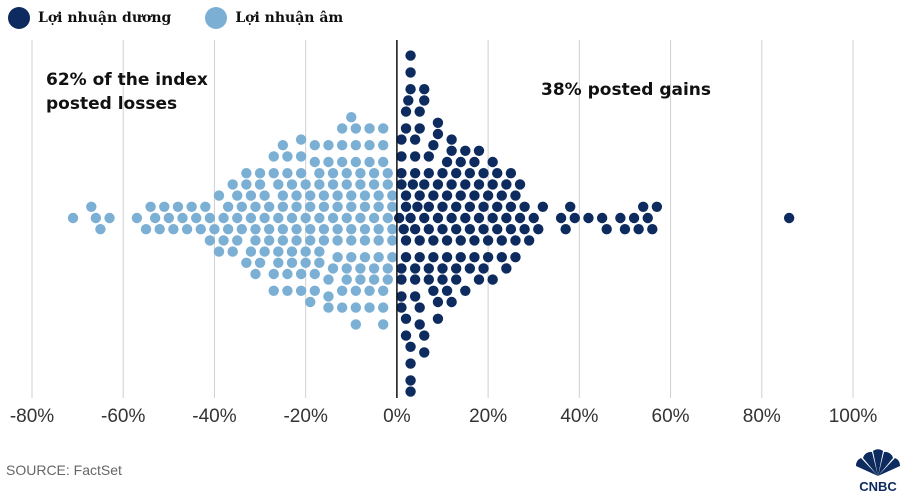  I want to click on x-tick-label: 40%, so click(579, 416).